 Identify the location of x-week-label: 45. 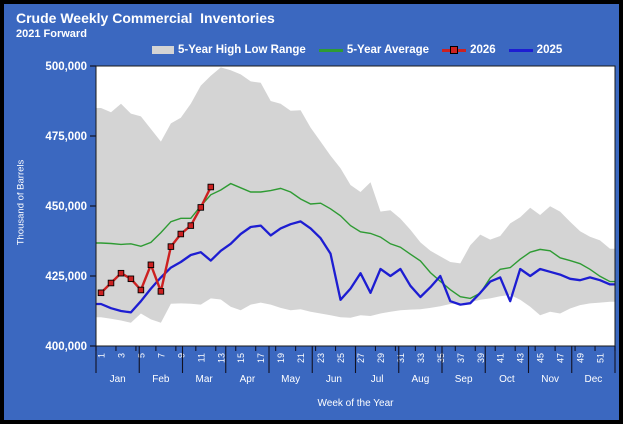
(541, 358).